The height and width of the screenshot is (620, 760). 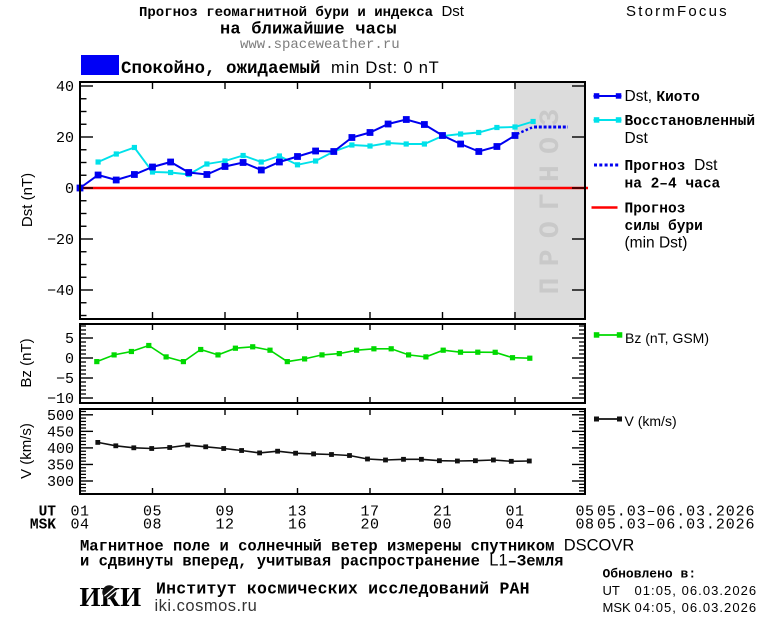 What do you see at coordinates (224, 525) in the screenshot?
I see `svg-text: 12` at bounding box center [224, 525].